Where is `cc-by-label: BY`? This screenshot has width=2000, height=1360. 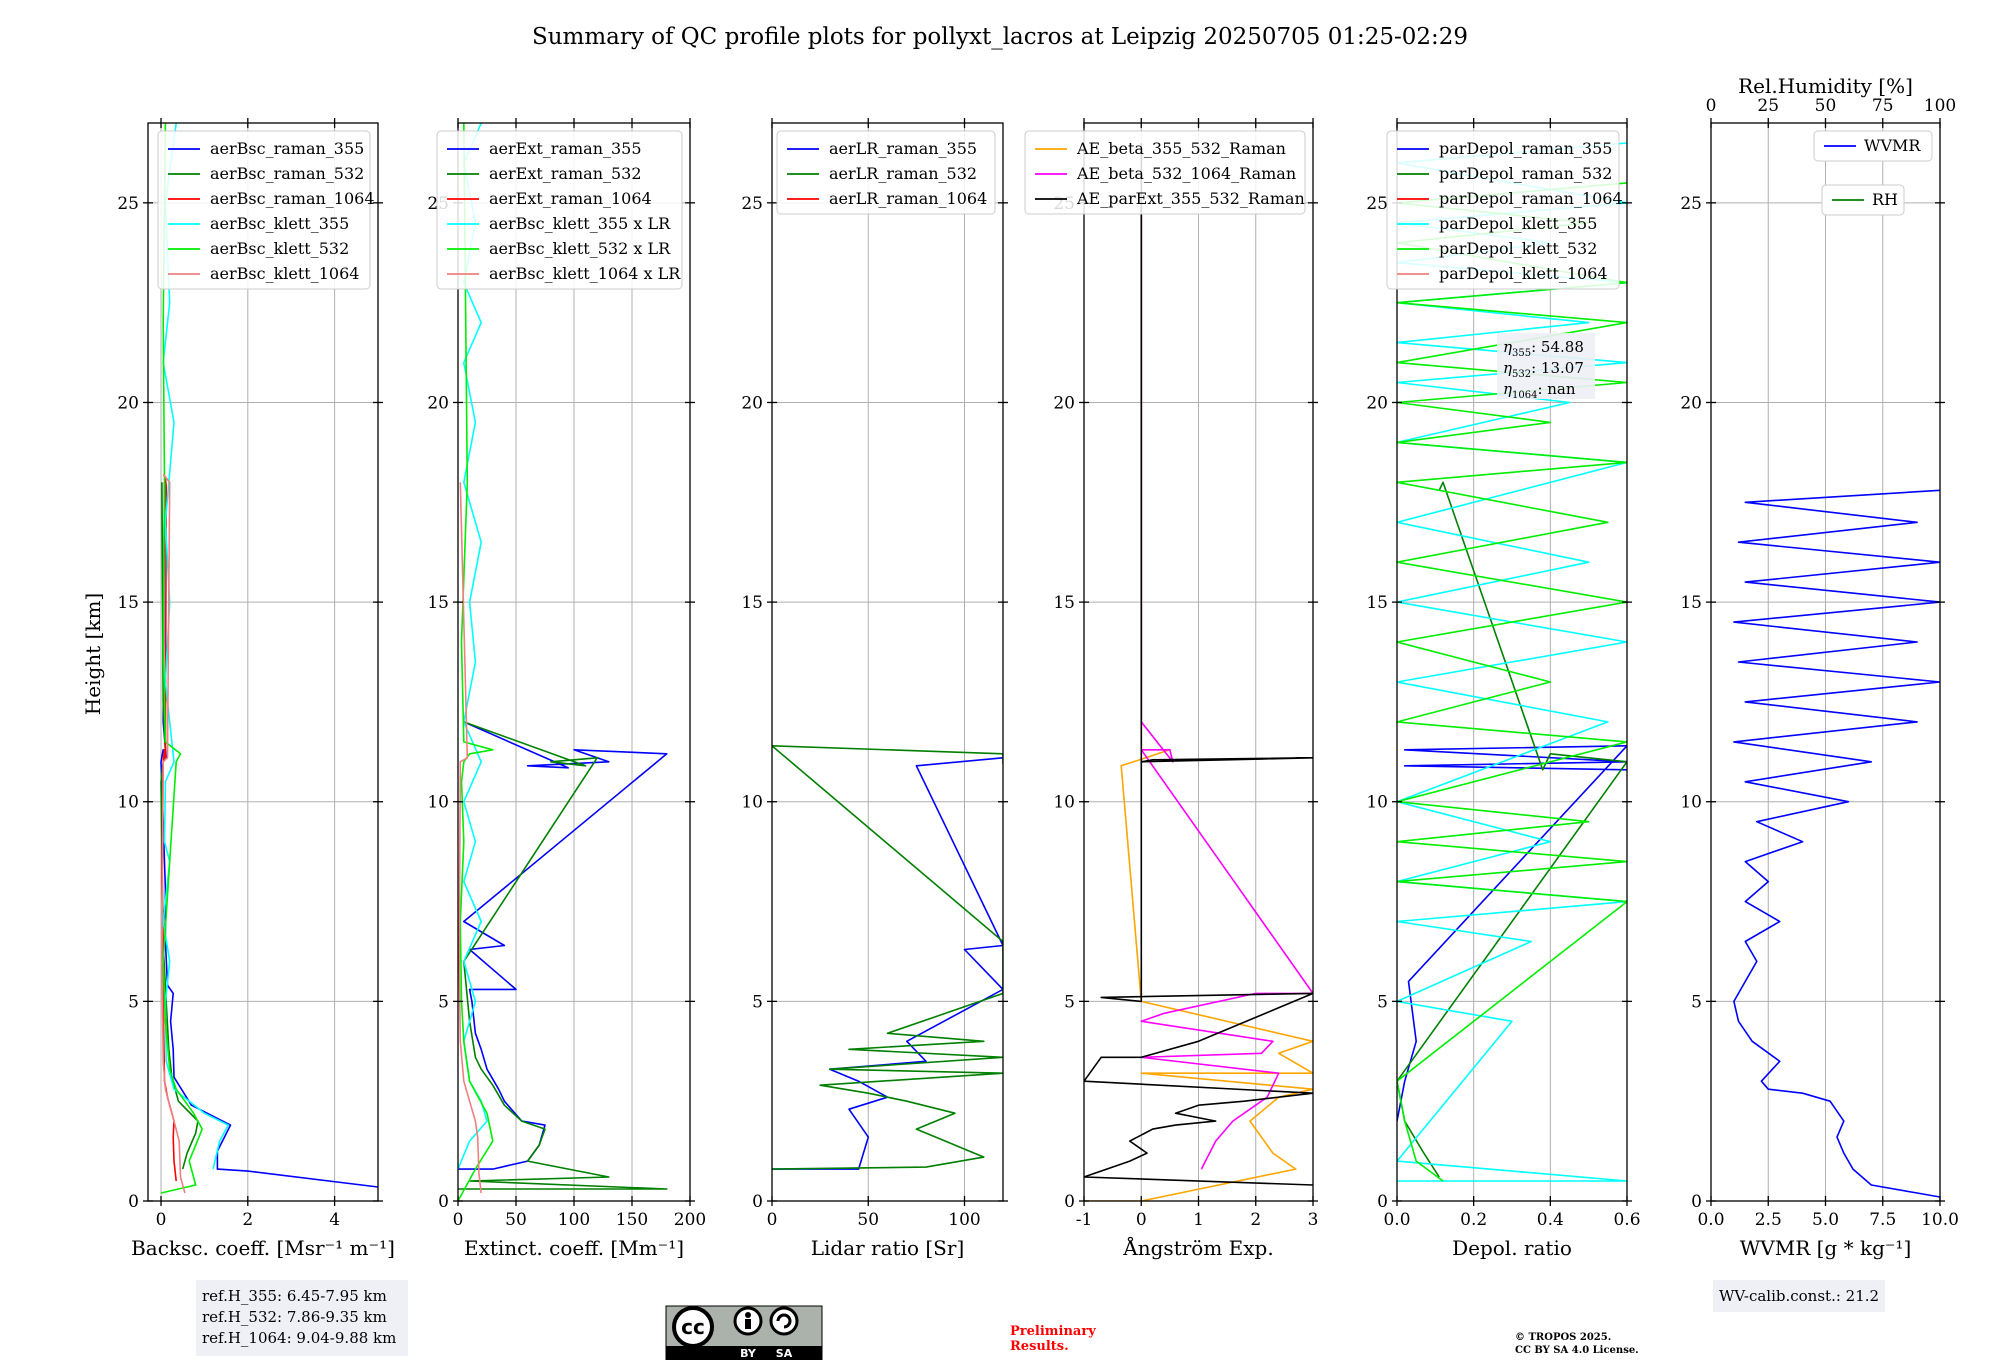
cc-by-label: BY is located at coordinates (748, 1353).